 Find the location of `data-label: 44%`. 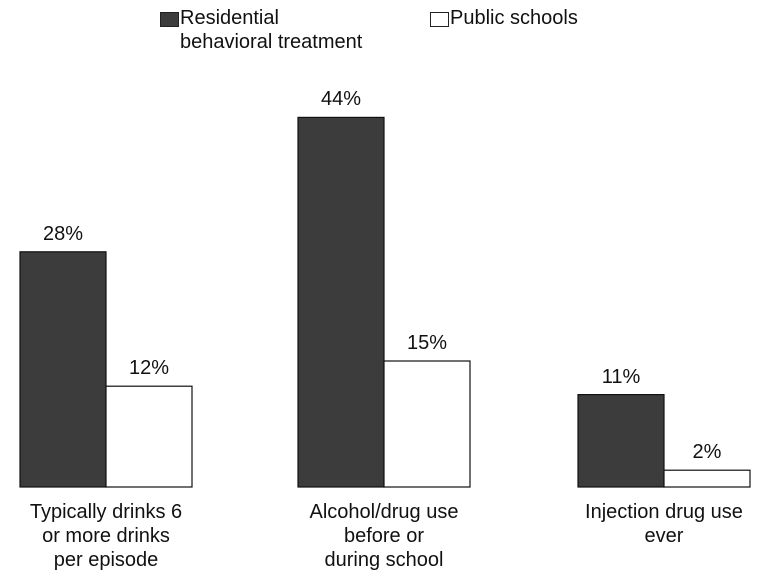

data-label: 44% is located at coordinates (341, 99).